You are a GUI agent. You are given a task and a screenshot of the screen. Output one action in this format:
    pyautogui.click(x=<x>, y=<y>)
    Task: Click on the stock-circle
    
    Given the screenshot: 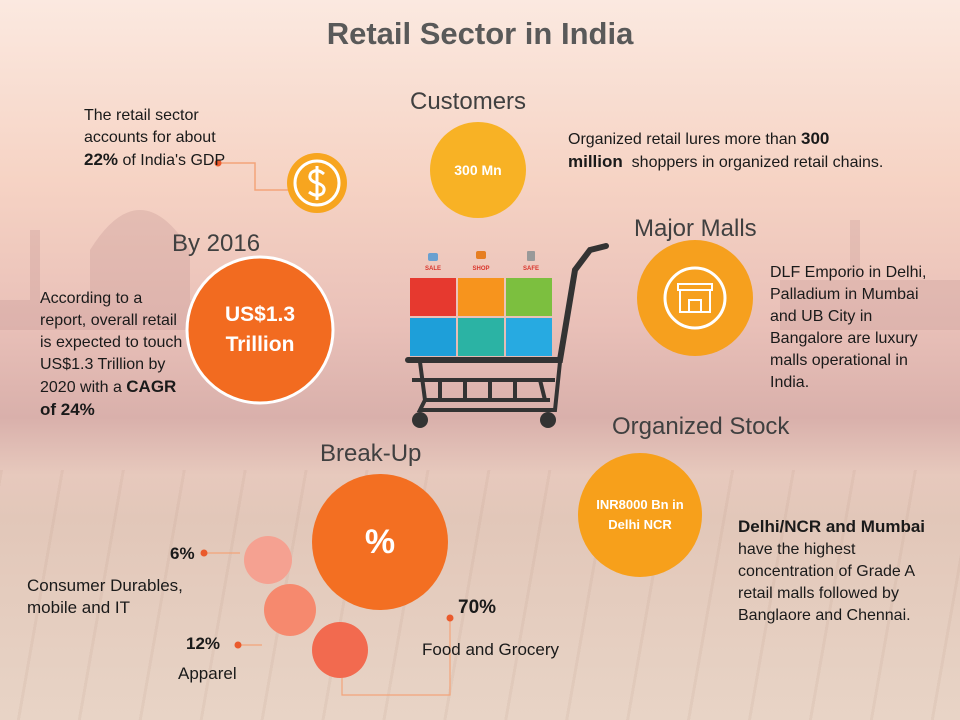 What is the action you would take?
    pyautogui.click(x=640, y=515)
    